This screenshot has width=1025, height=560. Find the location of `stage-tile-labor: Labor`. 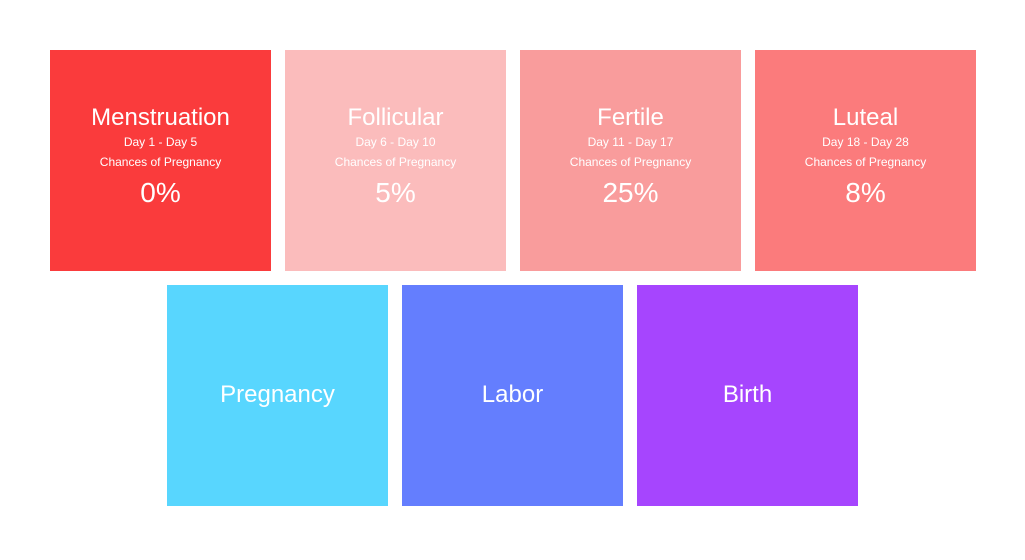

stage-tile-labor: Labor is located at coordinates (512, 395).